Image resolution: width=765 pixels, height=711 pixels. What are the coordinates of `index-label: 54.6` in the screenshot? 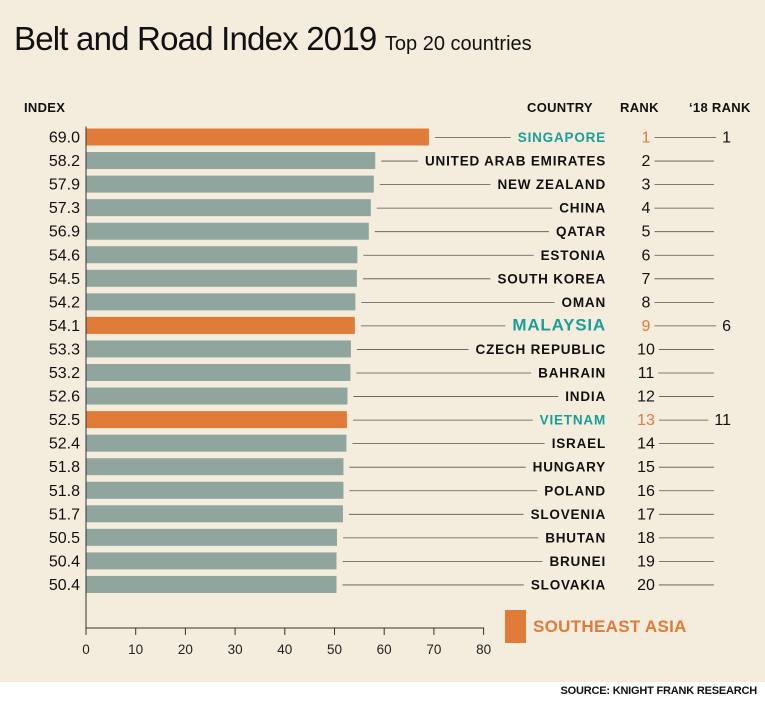 It's located at (64, 255).